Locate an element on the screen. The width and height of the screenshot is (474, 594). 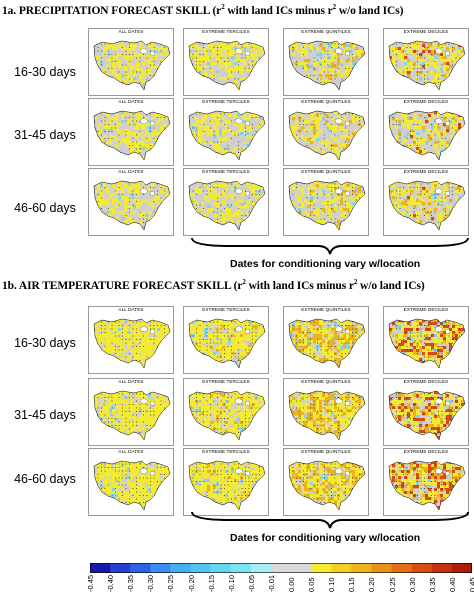
colorbar-tick-label: -0.45 is located at coordinates (90, 583).